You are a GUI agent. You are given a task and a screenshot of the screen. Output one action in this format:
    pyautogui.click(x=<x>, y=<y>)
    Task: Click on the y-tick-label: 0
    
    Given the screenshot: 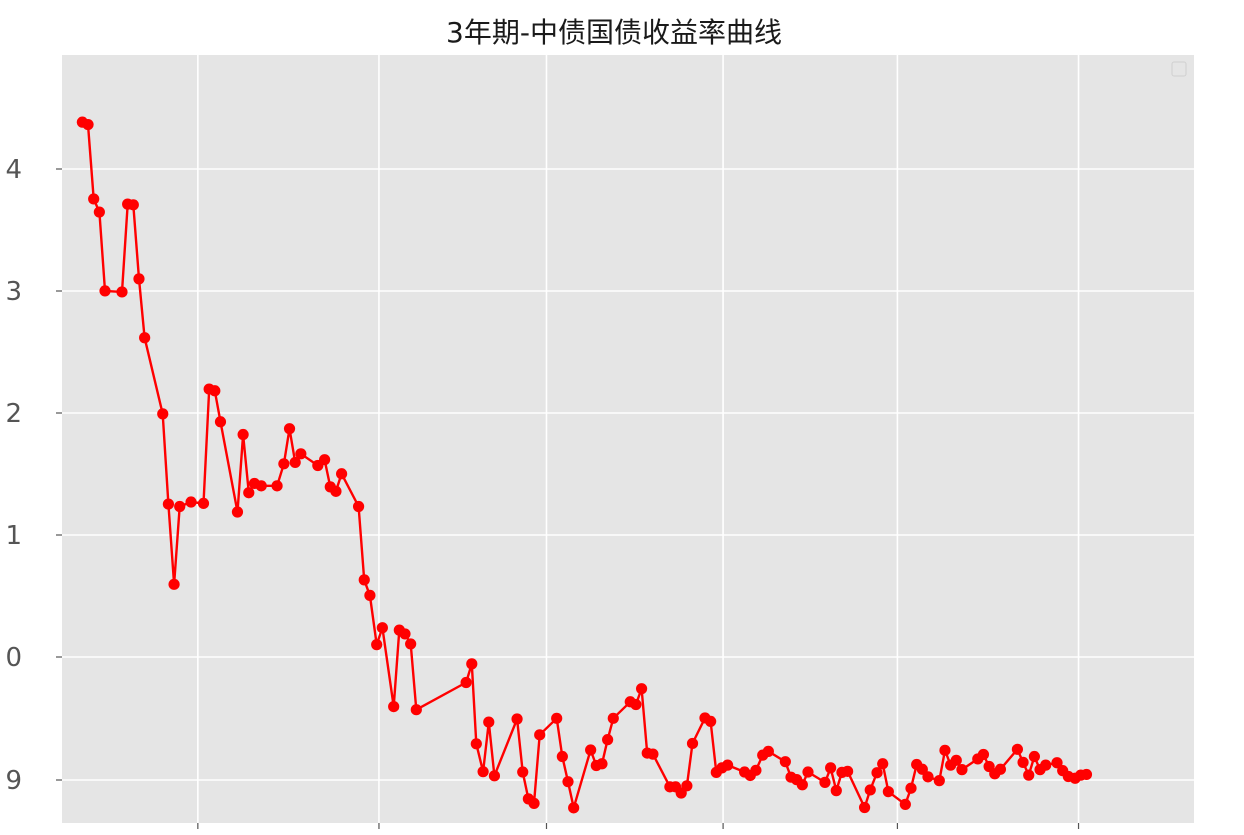 What is the action you would take?
    pyautogui.click(x=13, y=658)
    